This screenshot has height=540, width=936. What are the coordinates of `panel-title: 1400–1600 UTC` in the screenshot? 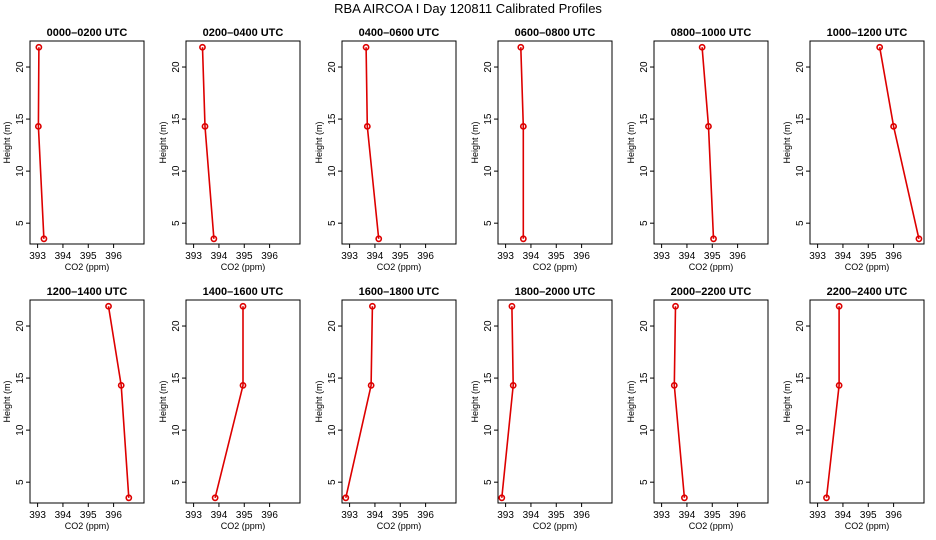 It's located at (243, 292).